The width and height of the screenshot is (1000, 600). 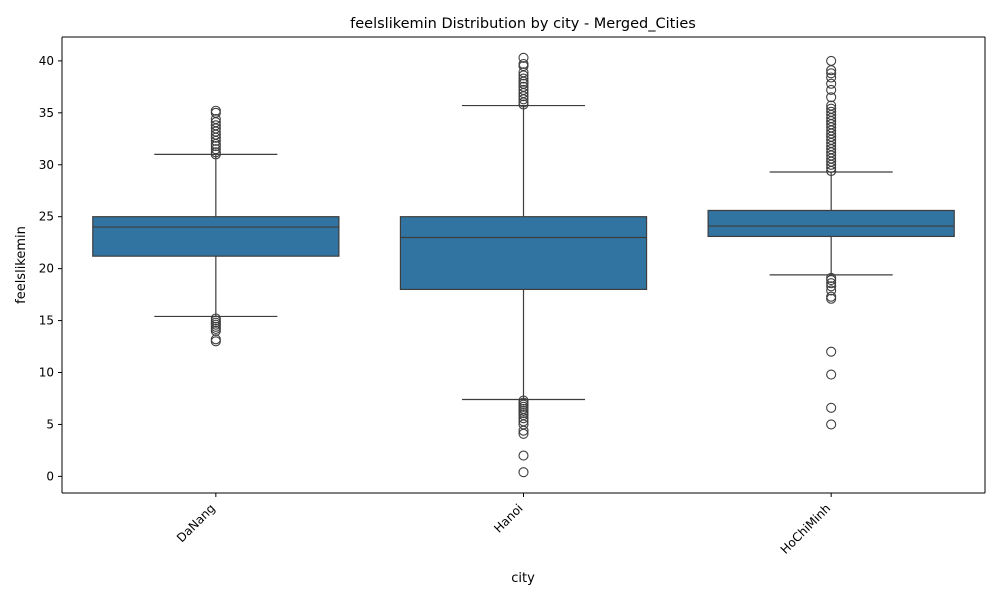 What do you see at coordinates (46, 217) in the screenshot?
I see `y-tick-label: 25` at bounding box center [46, 217].